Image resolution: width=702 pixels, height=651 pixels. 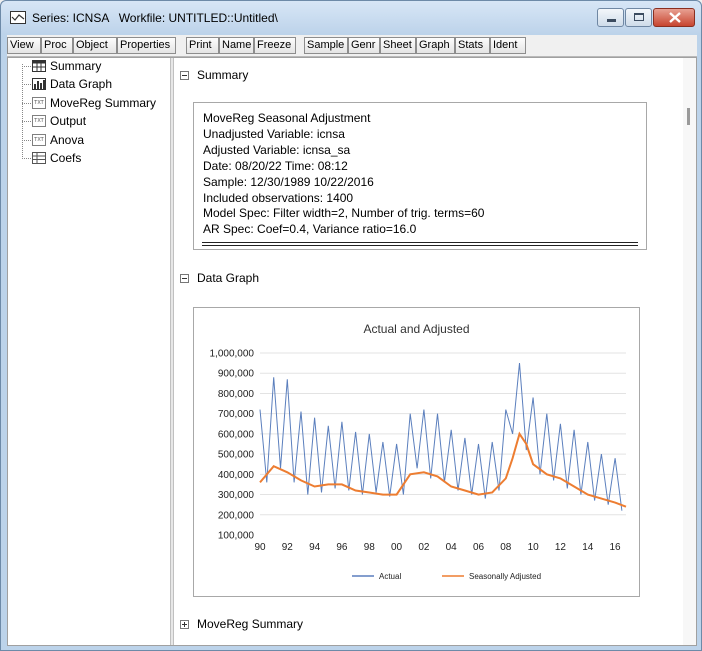 What do you see at coordinates (95, 45) in the screenshot?
I see `object-button: Object` at bounding box center [95, 45].